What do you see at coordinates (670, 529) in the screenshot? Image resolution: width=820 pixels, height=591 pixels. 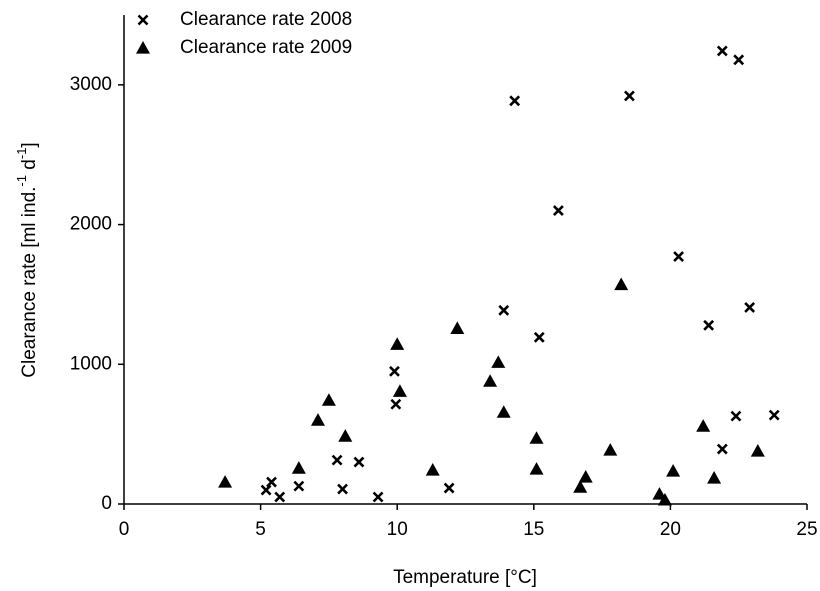 I see `x-tick-label: 20` at bounding box center [670, 529].